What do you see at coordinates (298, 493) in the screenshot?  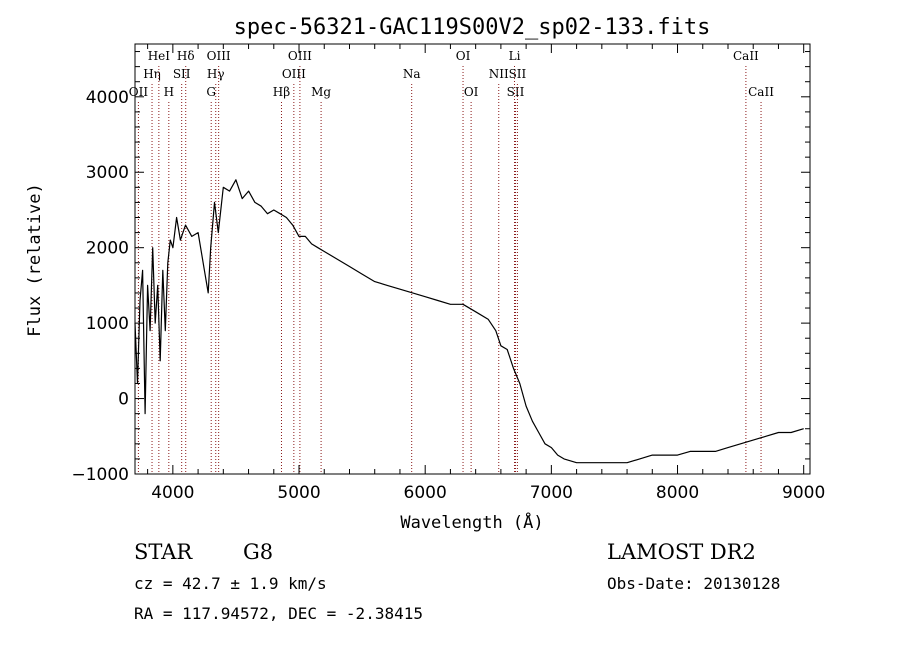 I see `x-tick-label: 5000` at bounding box center [298, 493].